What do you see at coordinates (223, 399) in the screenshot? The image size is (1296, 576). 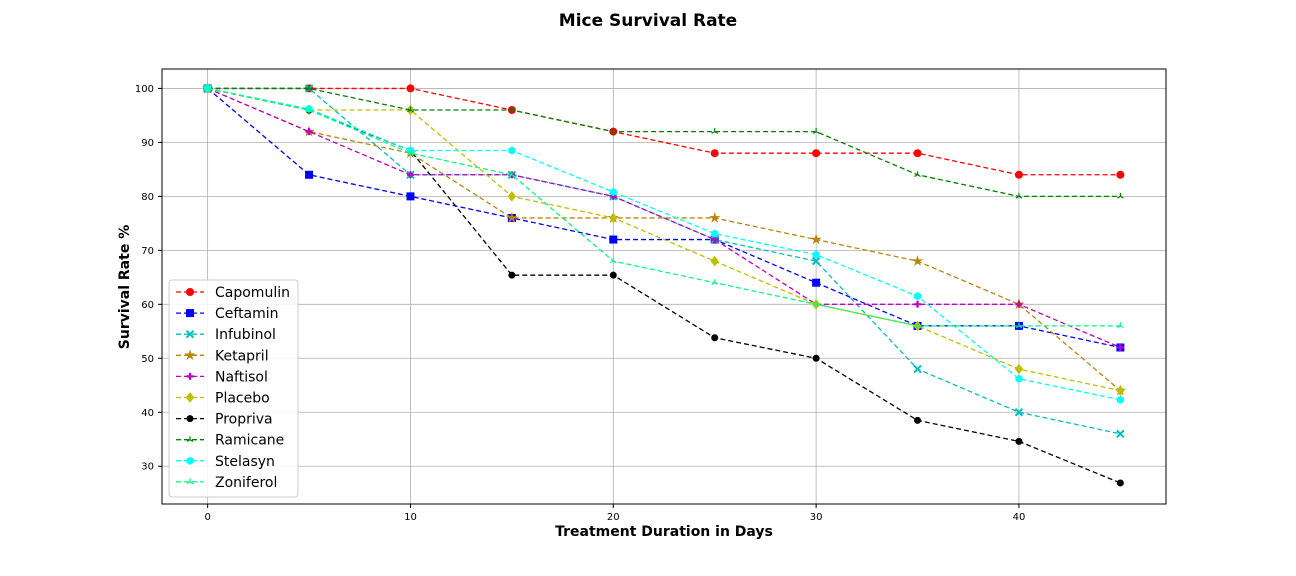 I see `legend-item: Placebo` at bounding box center [223, 399].